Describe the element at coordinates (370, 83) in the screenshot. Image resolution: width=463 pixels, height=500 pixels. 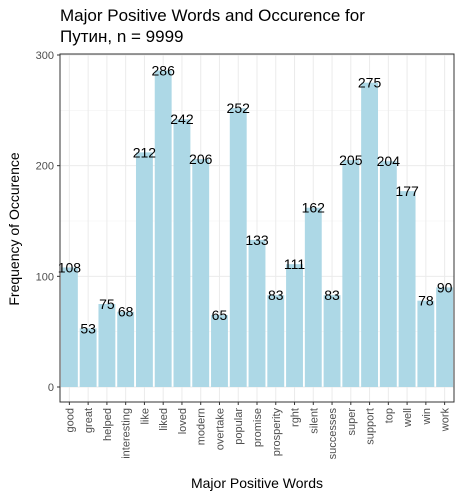
I see `bar-value-label: 275` at that location.